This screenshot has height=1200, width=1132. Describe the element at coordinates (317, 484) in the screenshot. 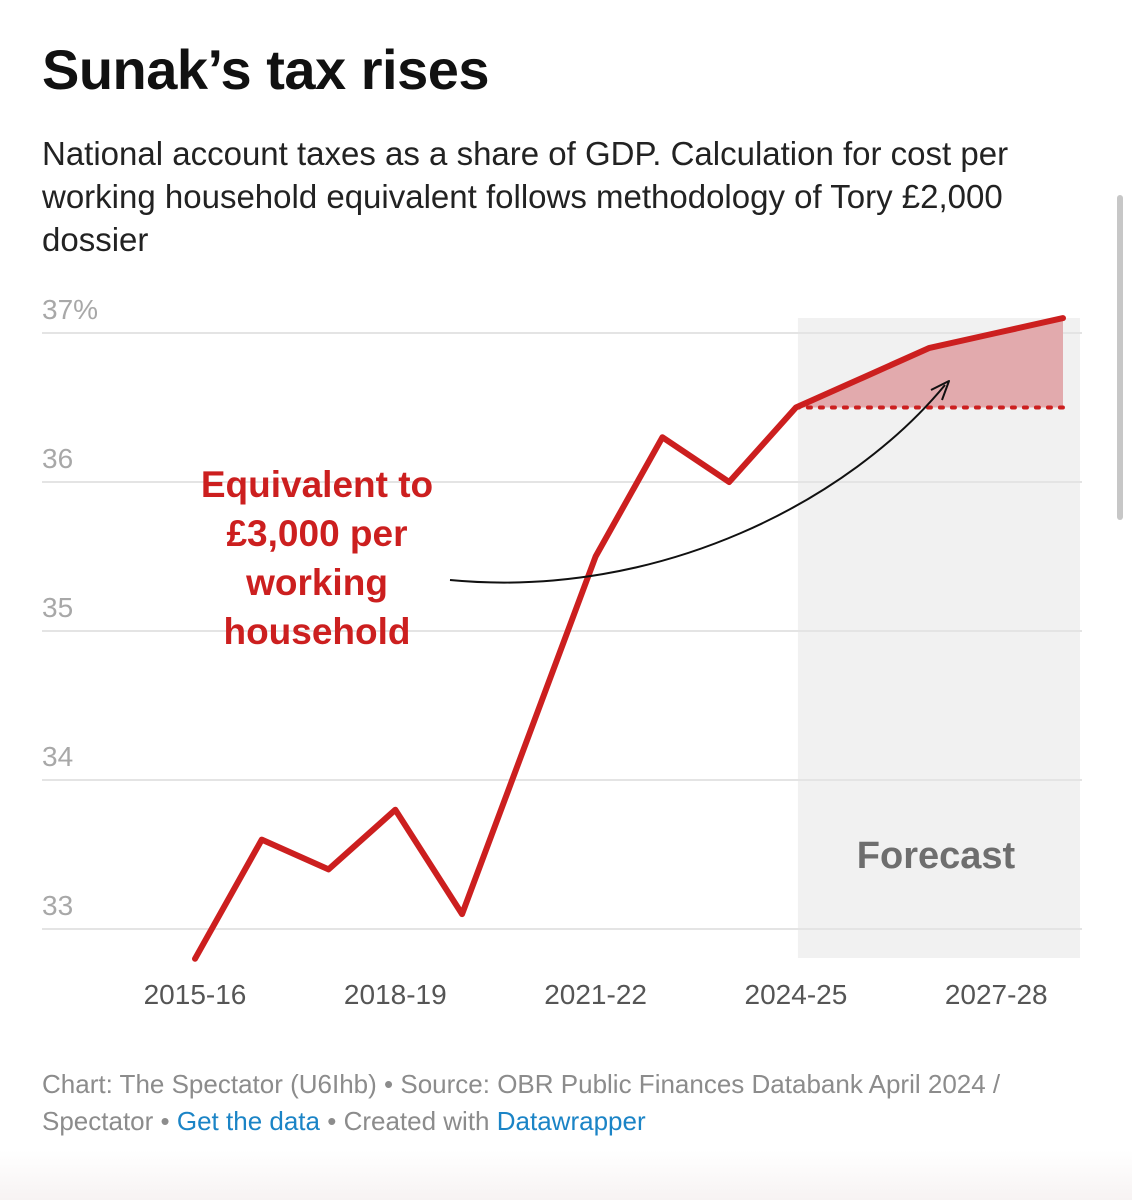

I see `annotation-line: Equivalent to` at that location.